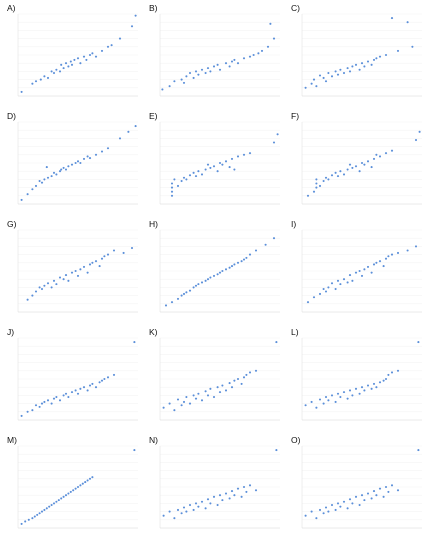 This screenshot has height=550, width=427. What do you see at coordinates (214, 374) in the screenshot?
I see `panel-k: K)` at bounding box center [214, 374].